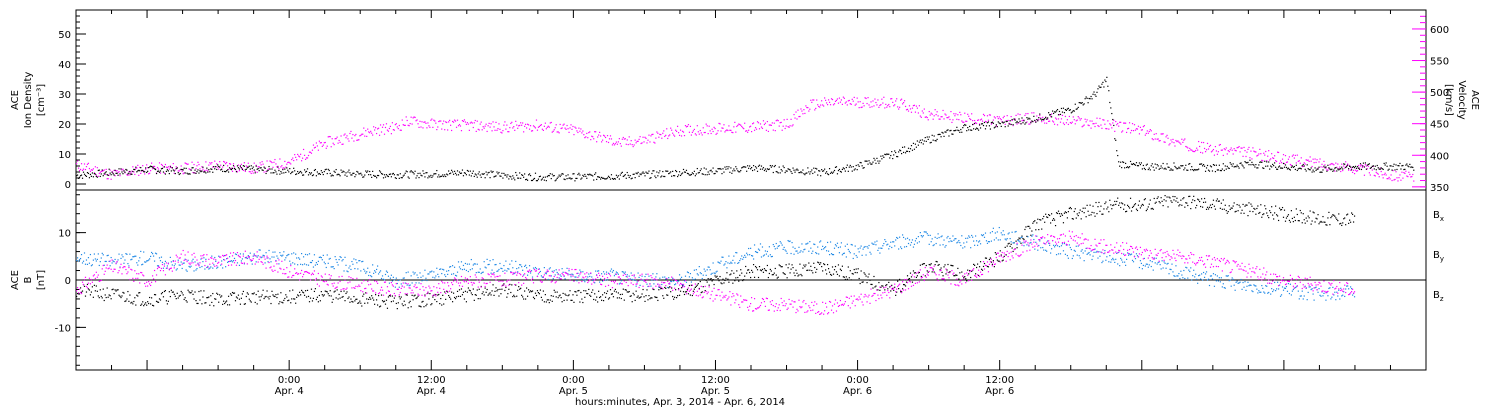 Image resolution: width=1500 pixels, height=410 pixels. I want to click on date-tick-label: Apr. 4, so click(289, 391).